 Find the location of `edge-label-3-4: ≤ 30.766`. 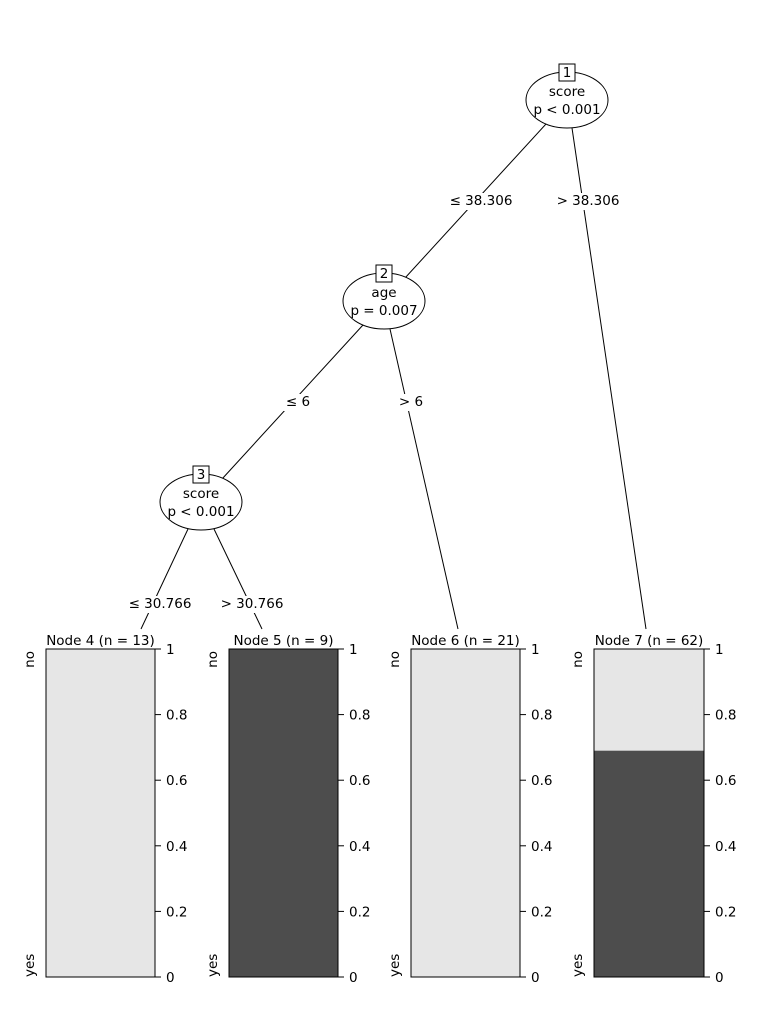

edge-label-3-4: ≤ 30.766 is located at coordinates (160, 604).